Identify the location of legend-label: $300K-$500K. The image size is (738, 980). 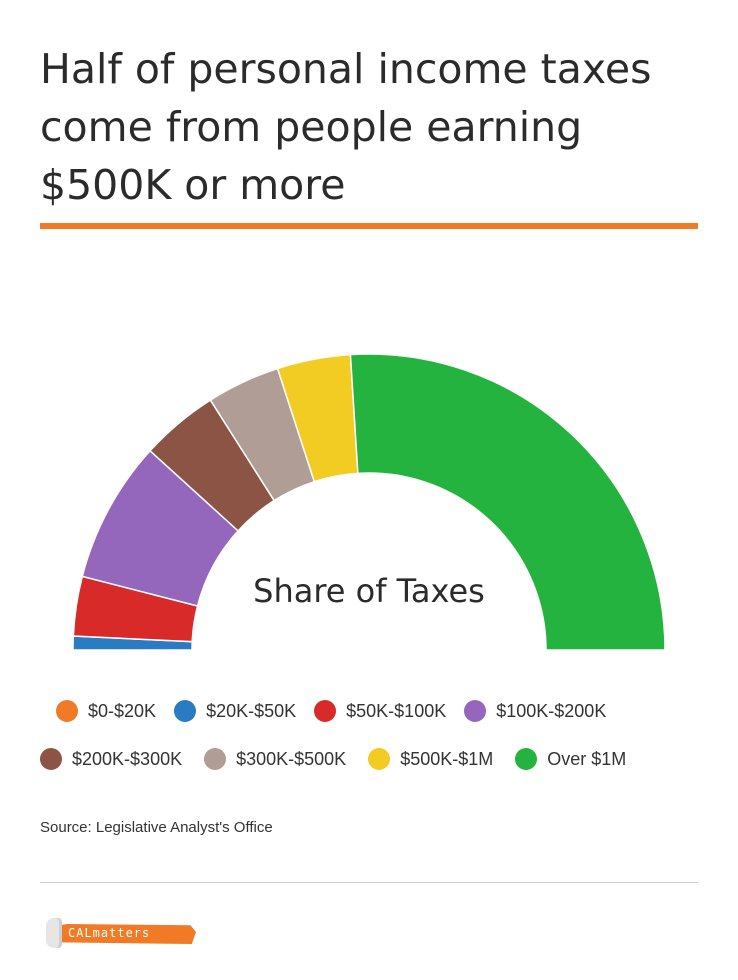
(291, 758).